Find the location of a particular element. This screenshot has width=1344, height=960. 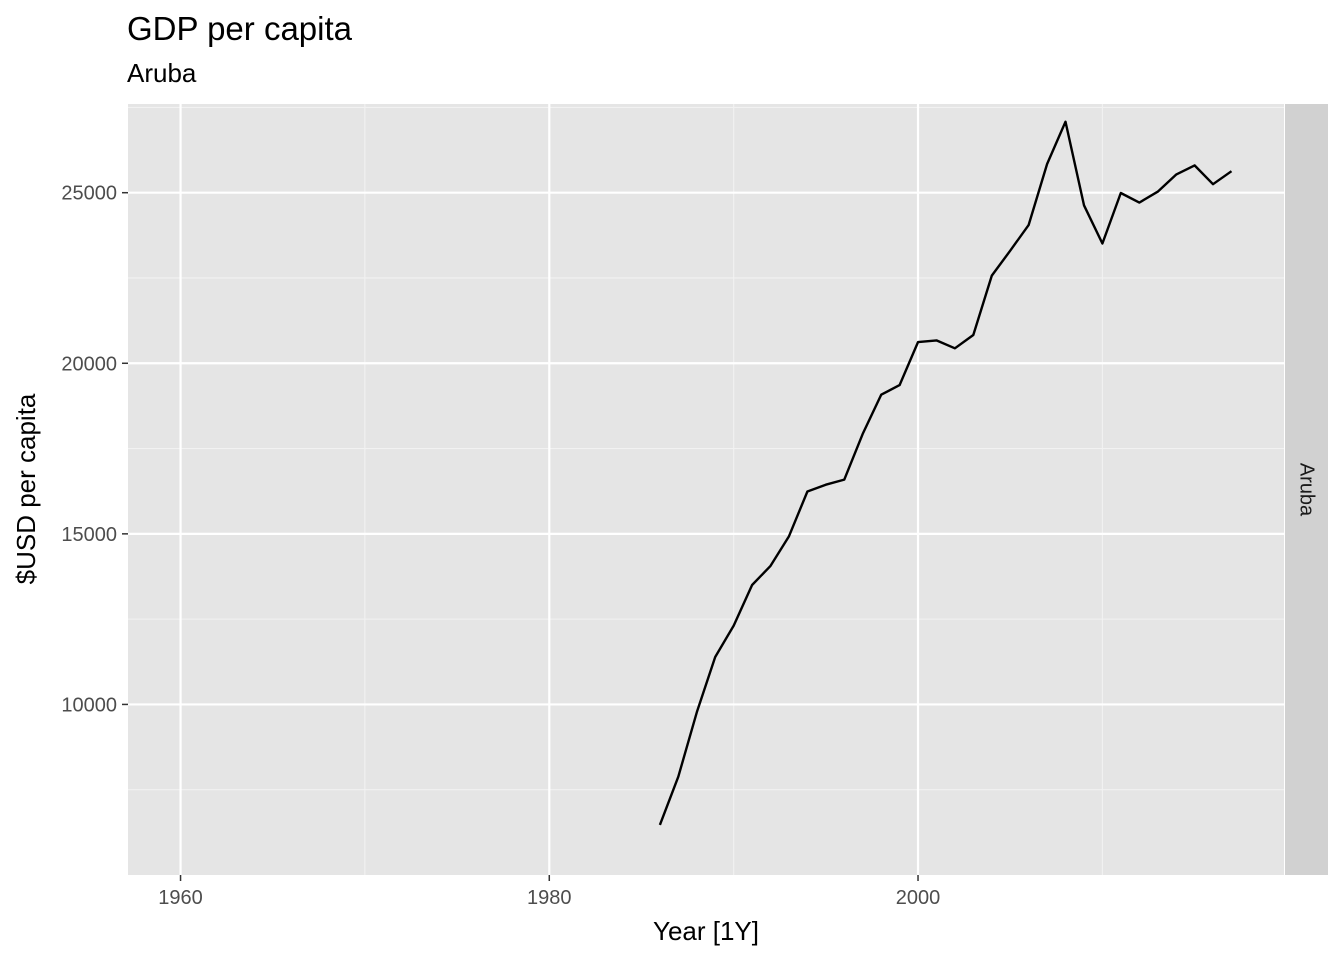

x-axis-title: Year [1Y] is located at coordinates (706, 931).